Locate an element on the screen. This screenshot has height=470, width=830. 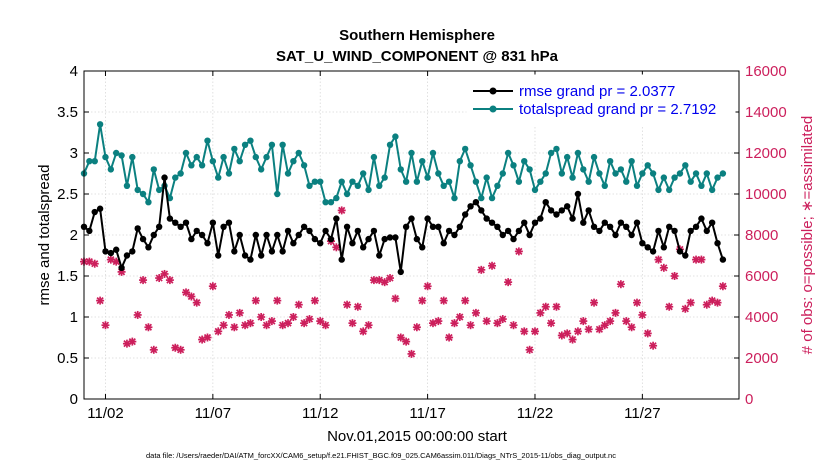
y-right-tick-label: 6000 is located at coordinates (761, 276).